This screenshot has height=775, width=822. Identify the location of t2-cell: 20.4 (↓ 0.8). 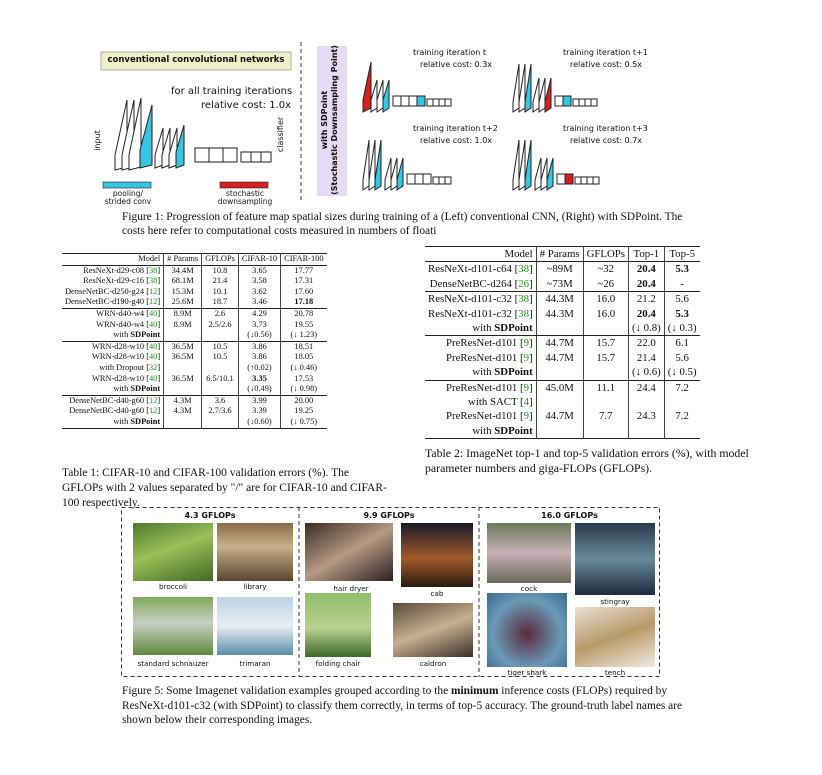
(646, 321).